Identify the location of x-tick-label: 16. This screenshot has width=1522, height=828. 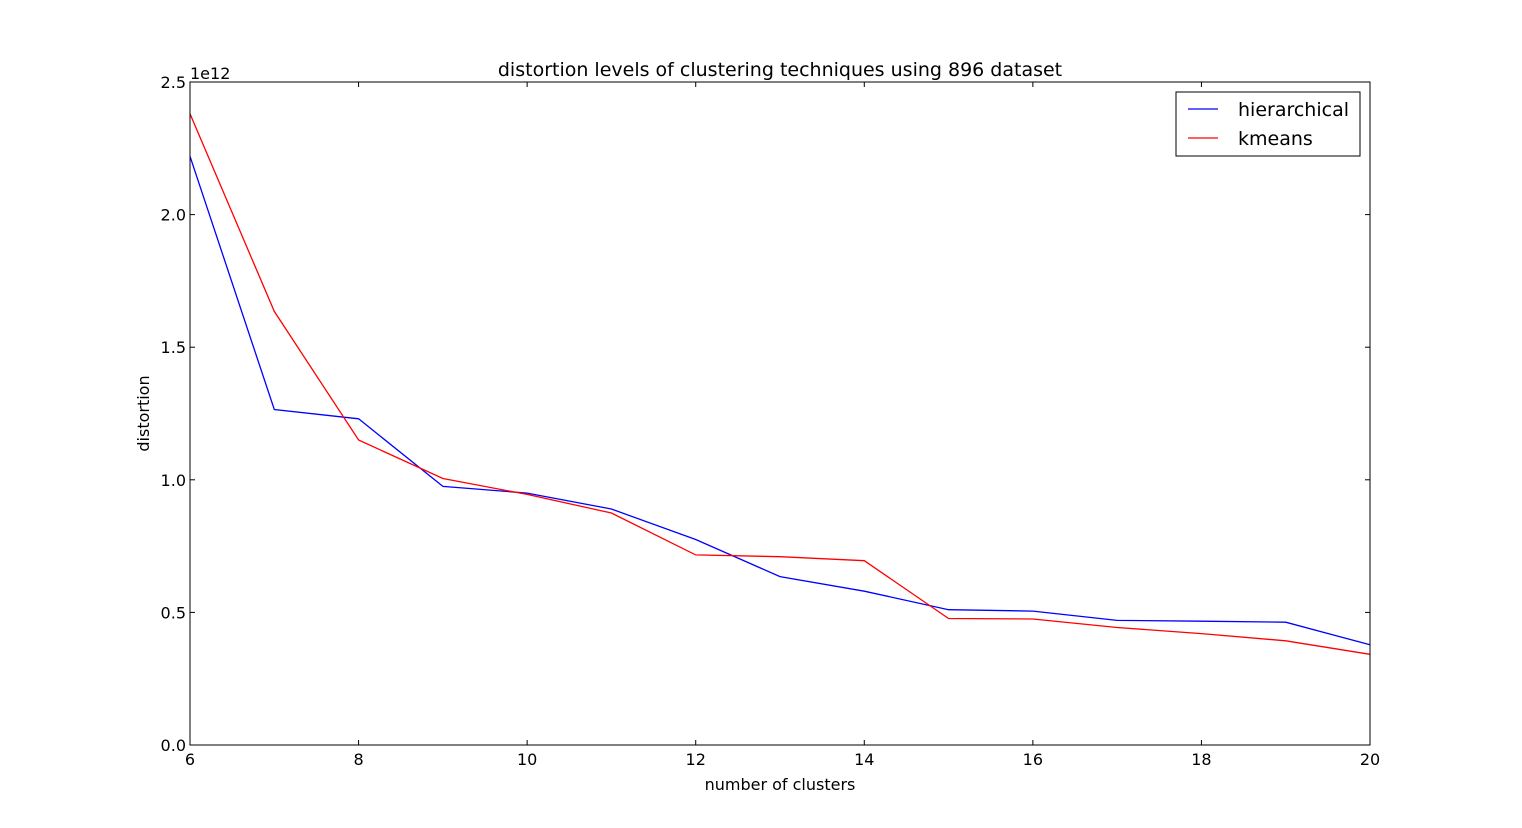
(1033, 759).